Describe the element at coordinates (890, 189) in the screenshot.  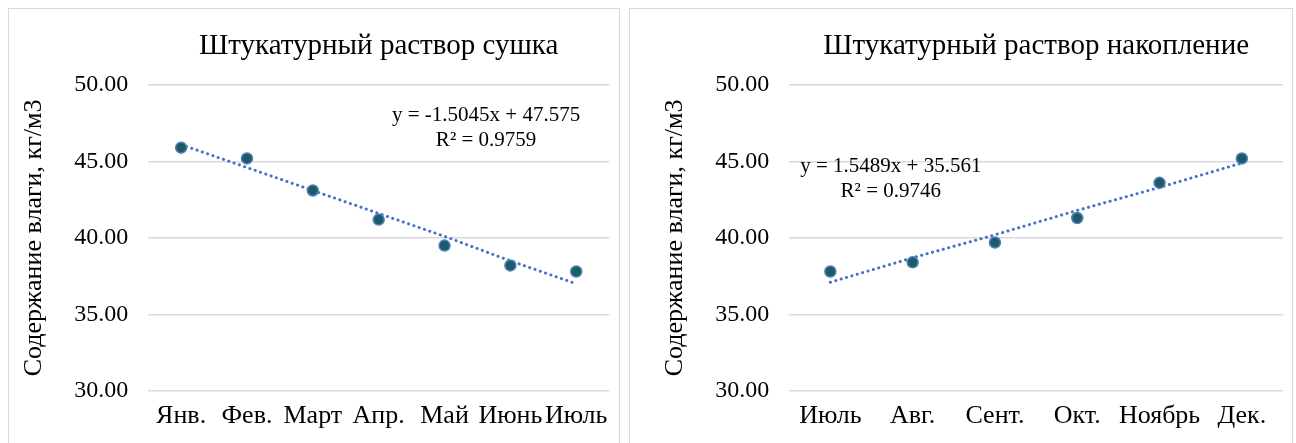
I see `annotation: R² = 0.9746` at that location.